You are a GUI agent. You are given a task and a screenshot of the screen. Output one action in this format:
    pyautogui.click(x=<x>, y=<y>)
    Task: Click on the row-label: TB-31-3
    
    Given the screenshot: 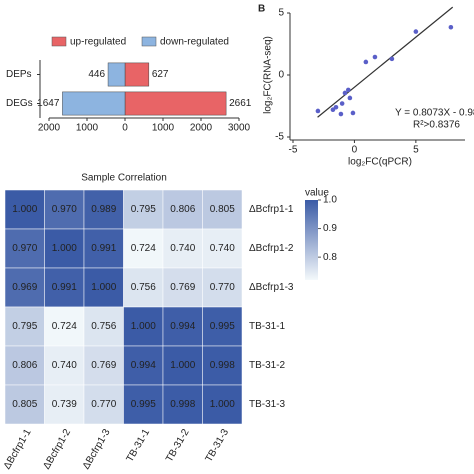 What is the action you would take?
    pyautogui.click(x=267, y=404)
    